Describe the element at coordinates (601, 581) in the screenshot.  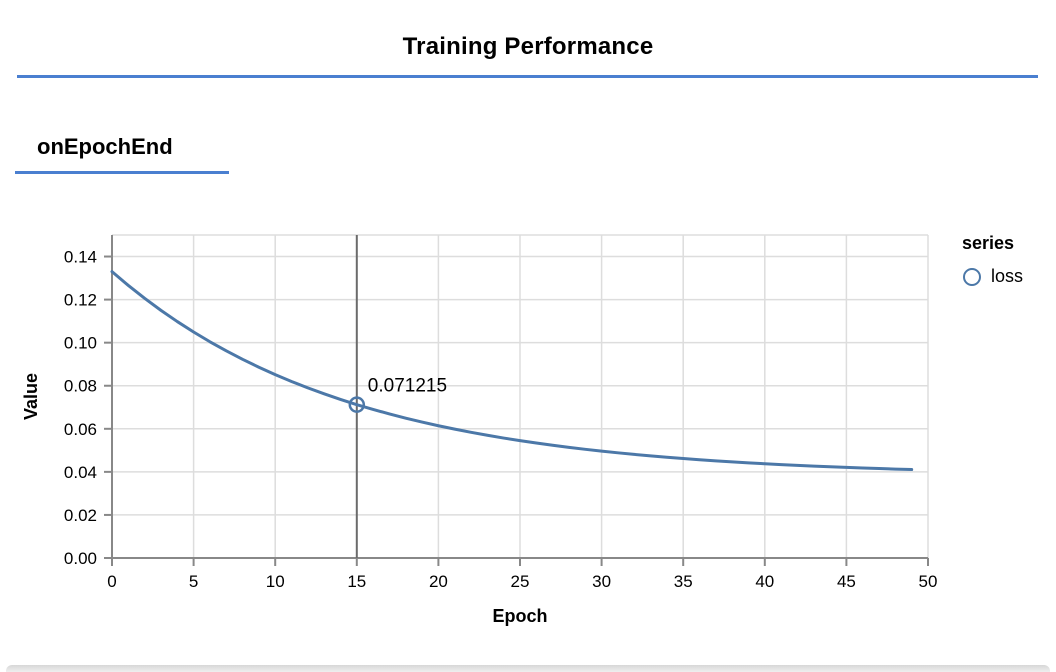
I see `x-tick-label: 30` at that location.